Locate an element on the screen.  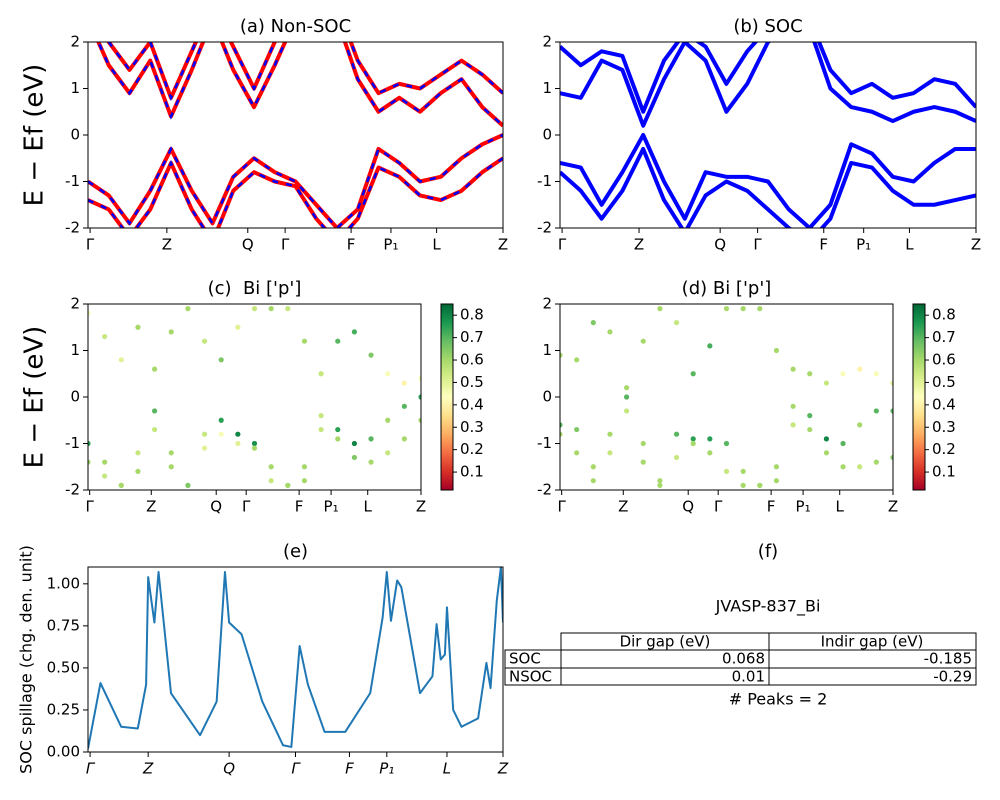
colorbar-tick-label: 0.1 is located at coordinates (472, 472).